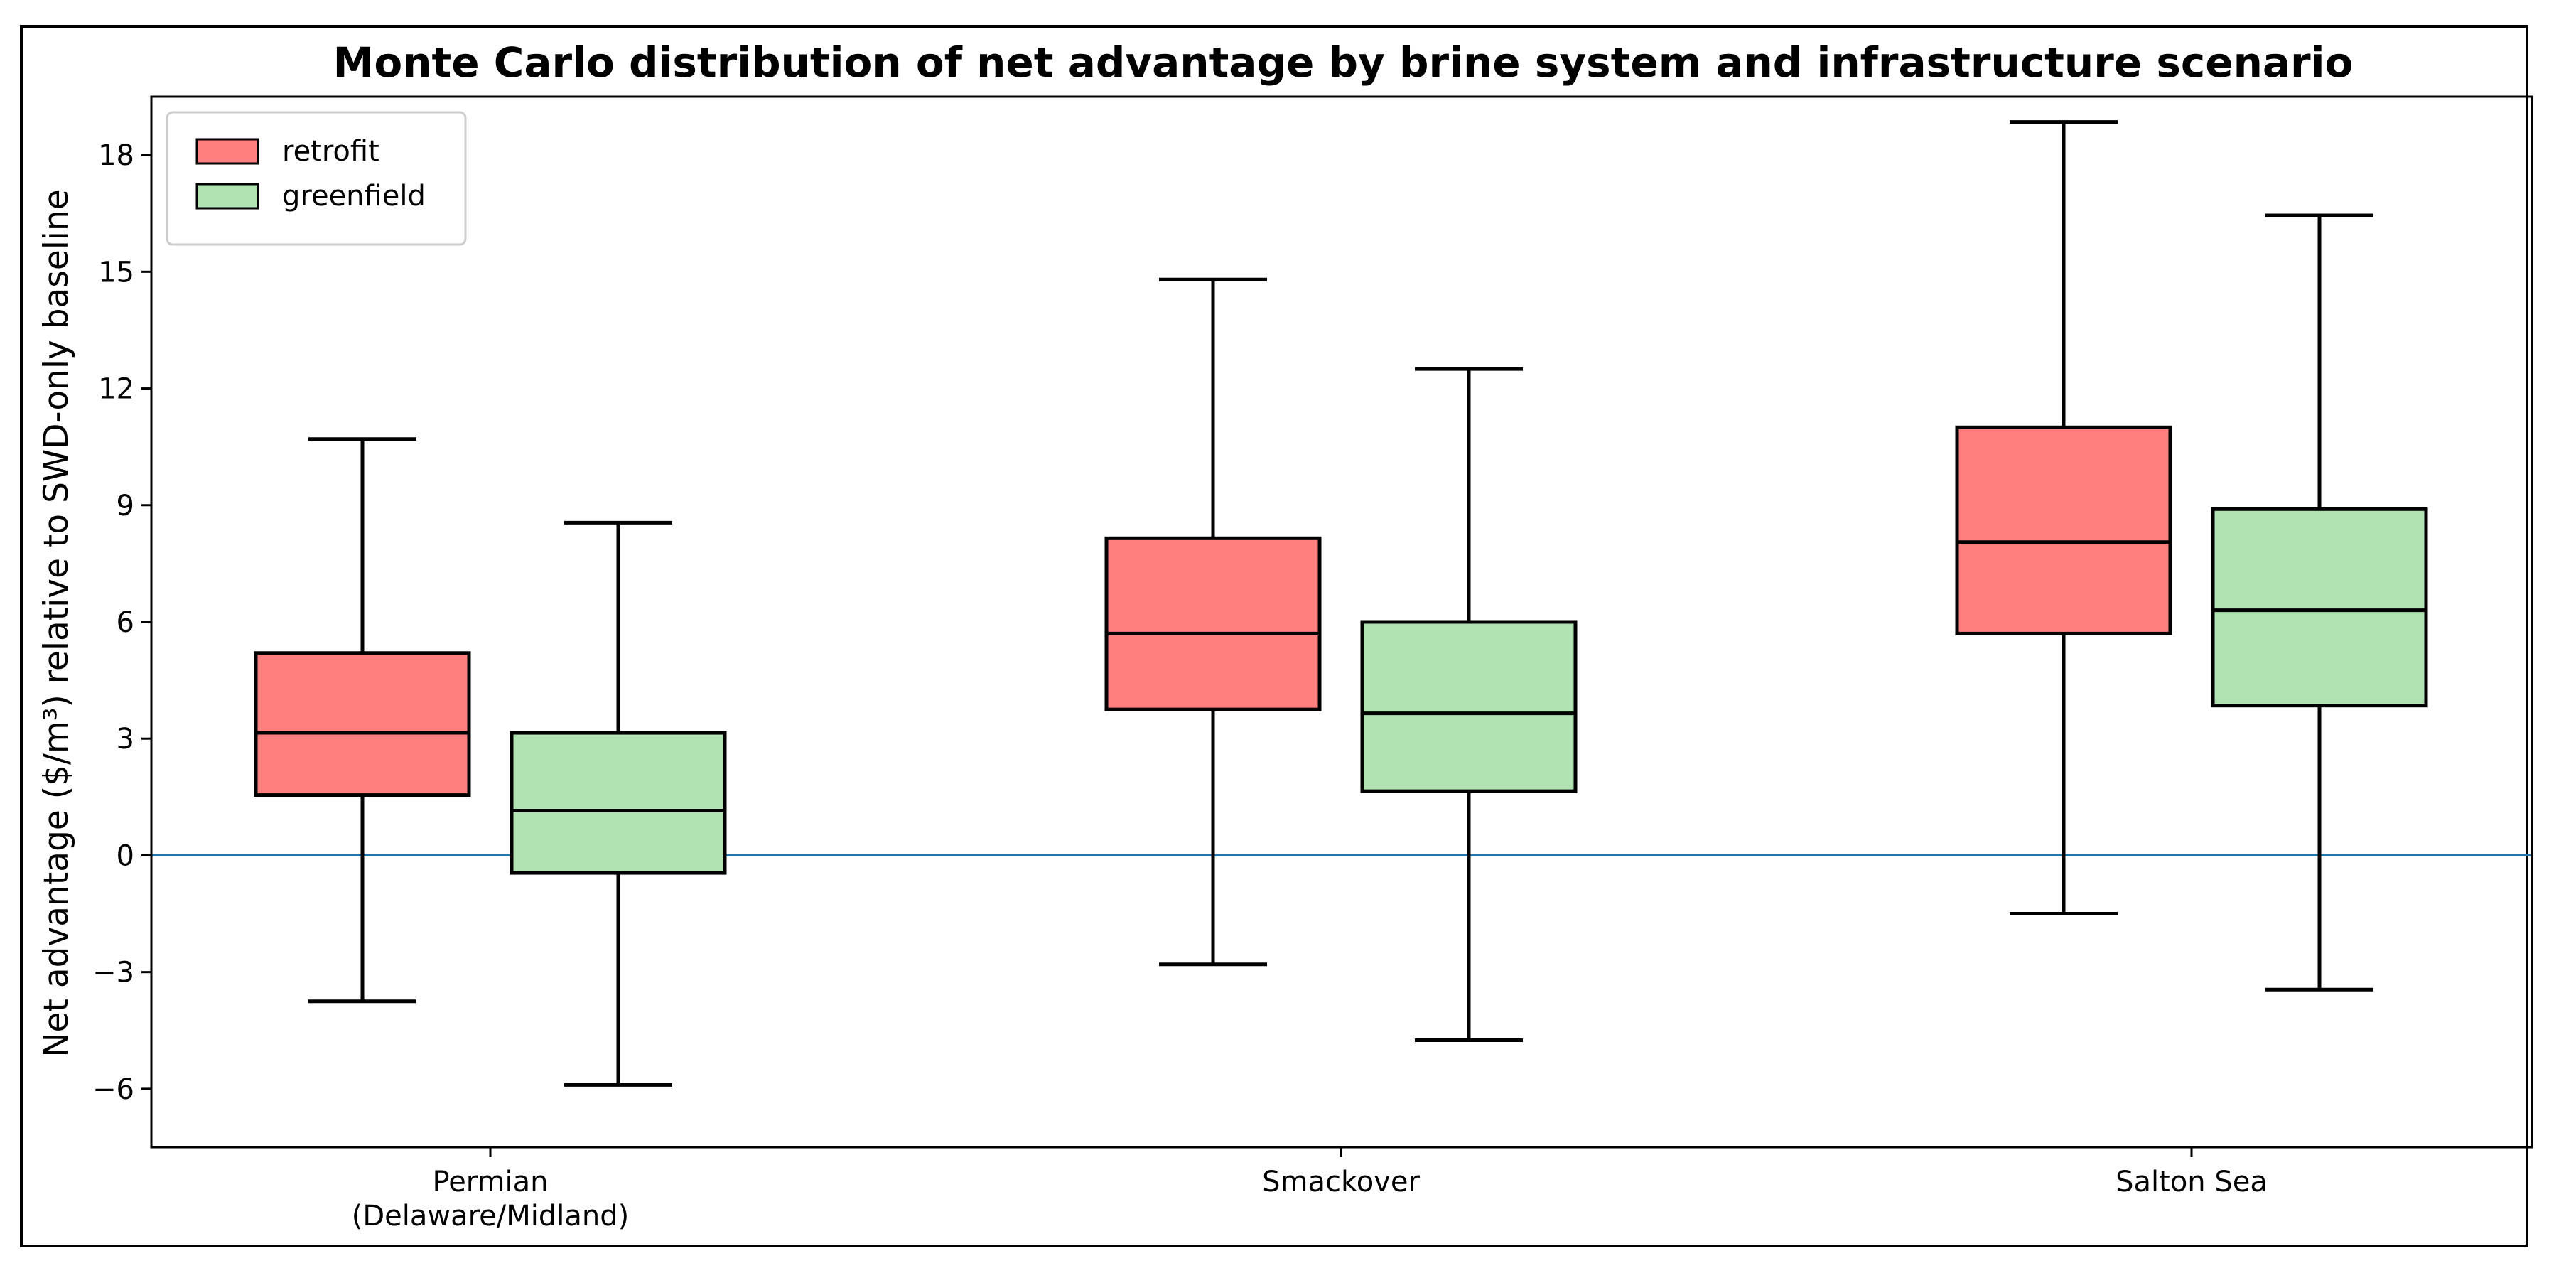 The image size is (2576, 1273). Describe the element at coordinates (126, 506) in the screenshot. I see `y-tick-label: 9` at that location.